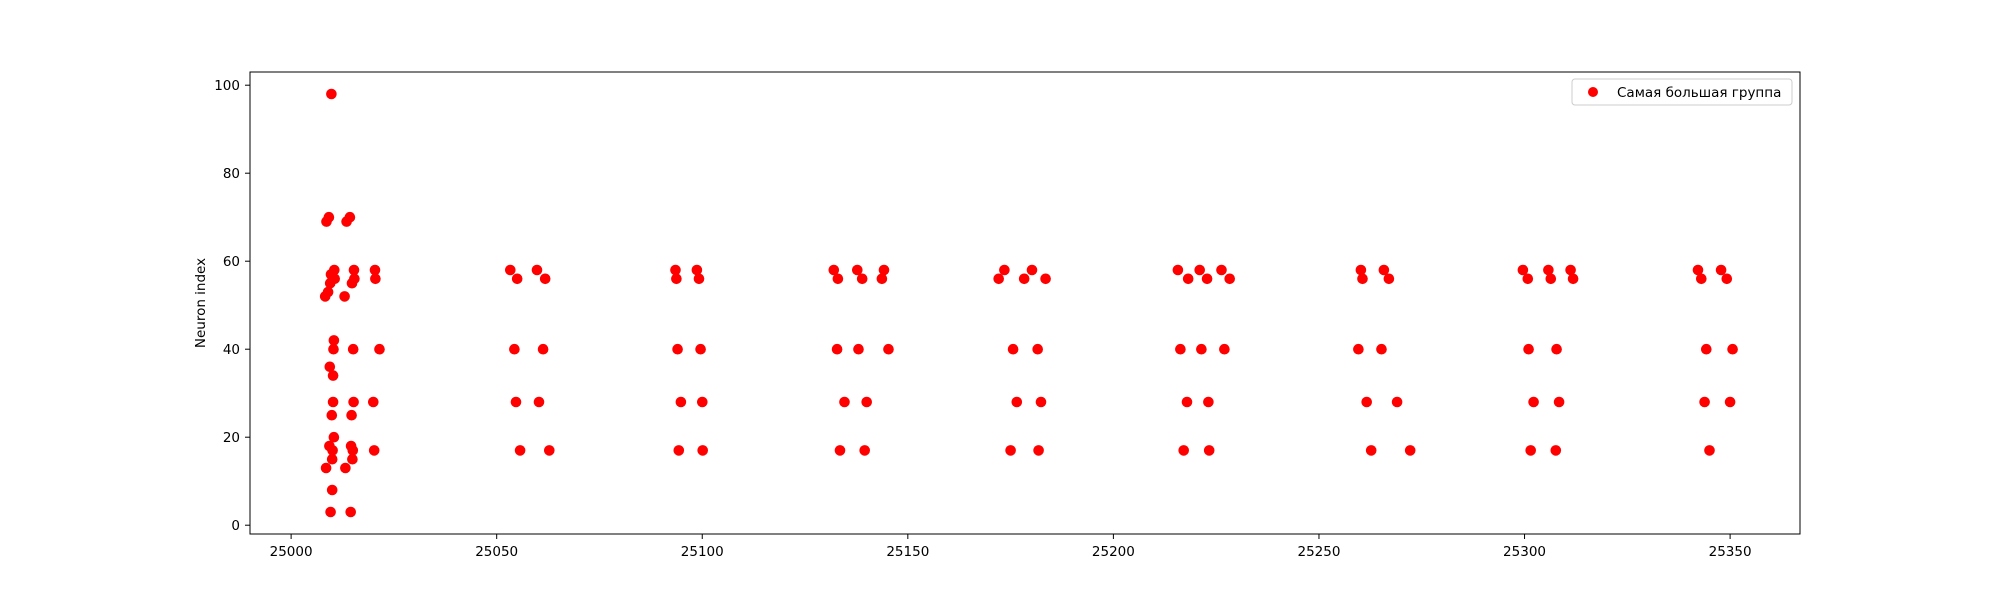 Image resolution: width=2000 pixels, height=600 pixels. Describe the element at coordinates (907, 552) in the screenshot. I see `x-tick-label: 25150` at that location.